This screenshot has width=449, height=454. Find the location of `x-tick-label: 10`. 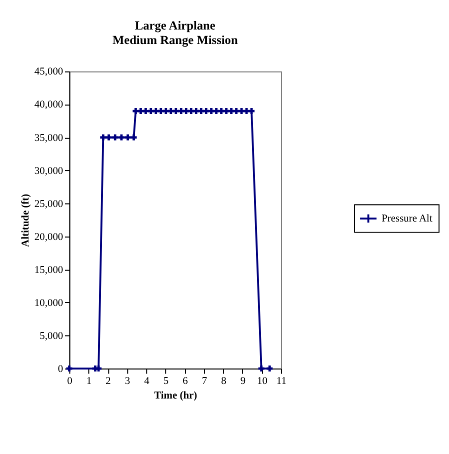

x-tick-label: 10 is located at coordinates (262, 382).